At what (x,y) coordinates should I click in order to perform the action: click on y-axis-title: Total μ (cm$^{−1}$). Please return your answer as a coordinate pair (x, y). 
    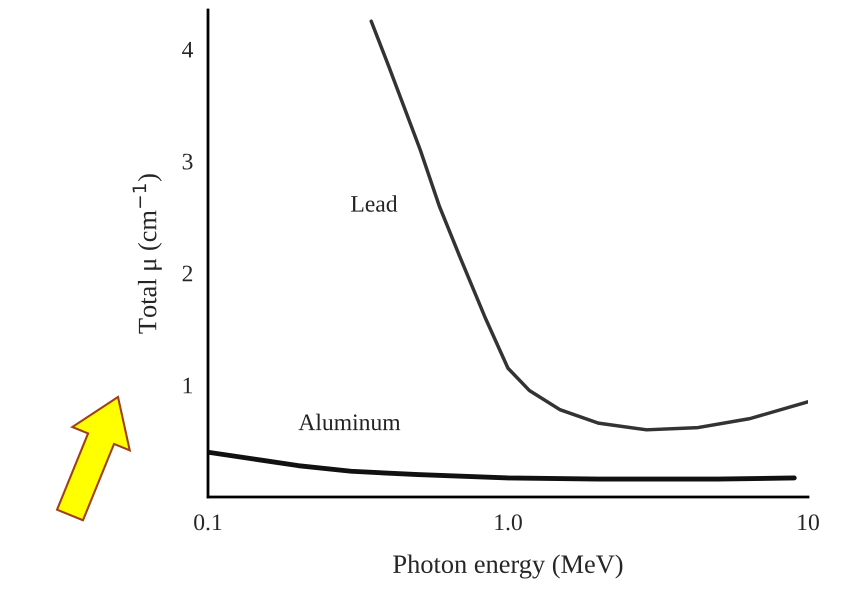
    Looking at the image, I should click on (147, 254).